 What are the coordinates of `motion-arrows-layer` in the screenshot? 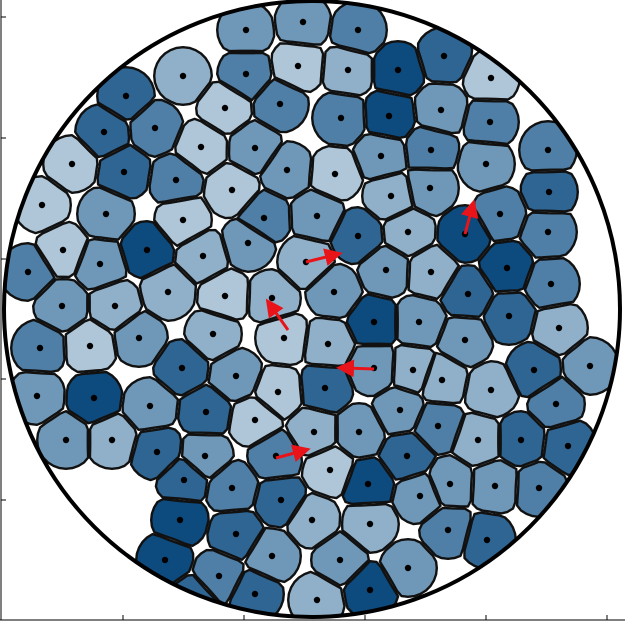 It's located at (372, 331).